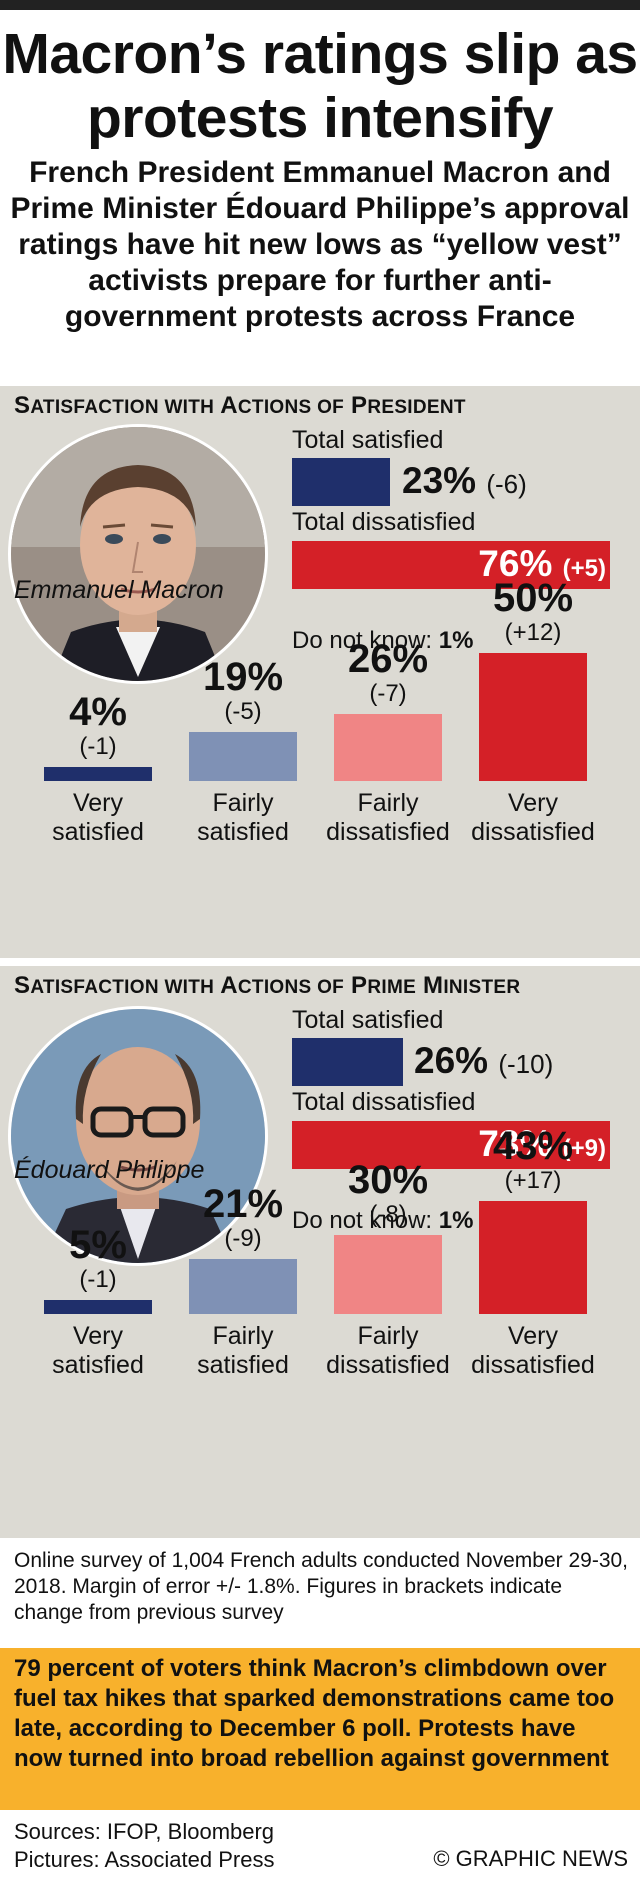  What do you see at coordinates (144, 1831) in the screenshot?
I see `sources-line: Sources: IFOP, Bloomberg` at bounding box center [144, 1831].